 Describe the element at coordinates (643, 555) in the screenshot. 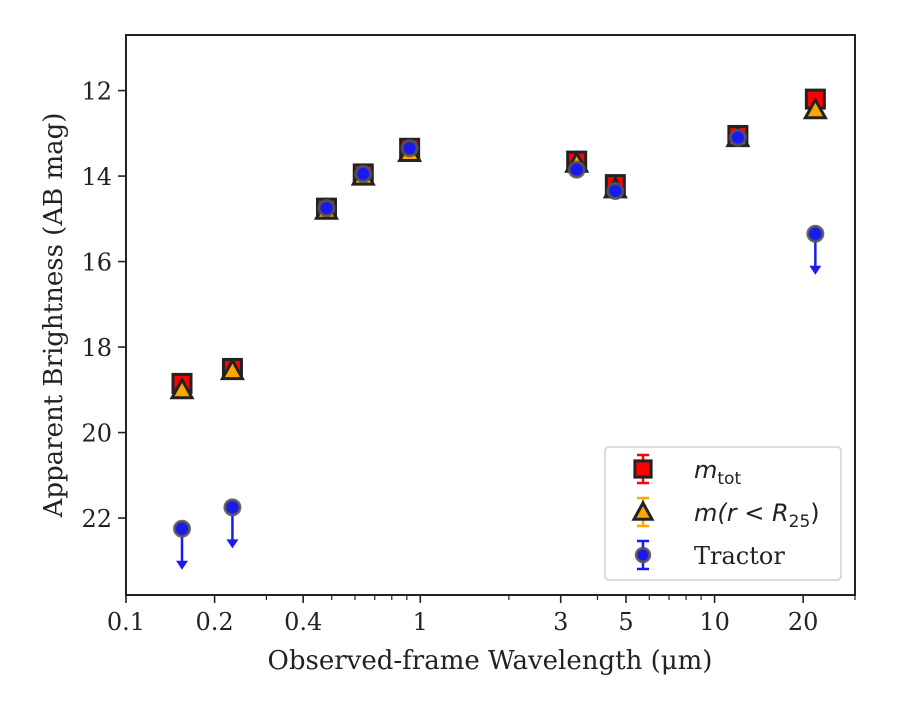

I see `legend-marker-circle` at that location.